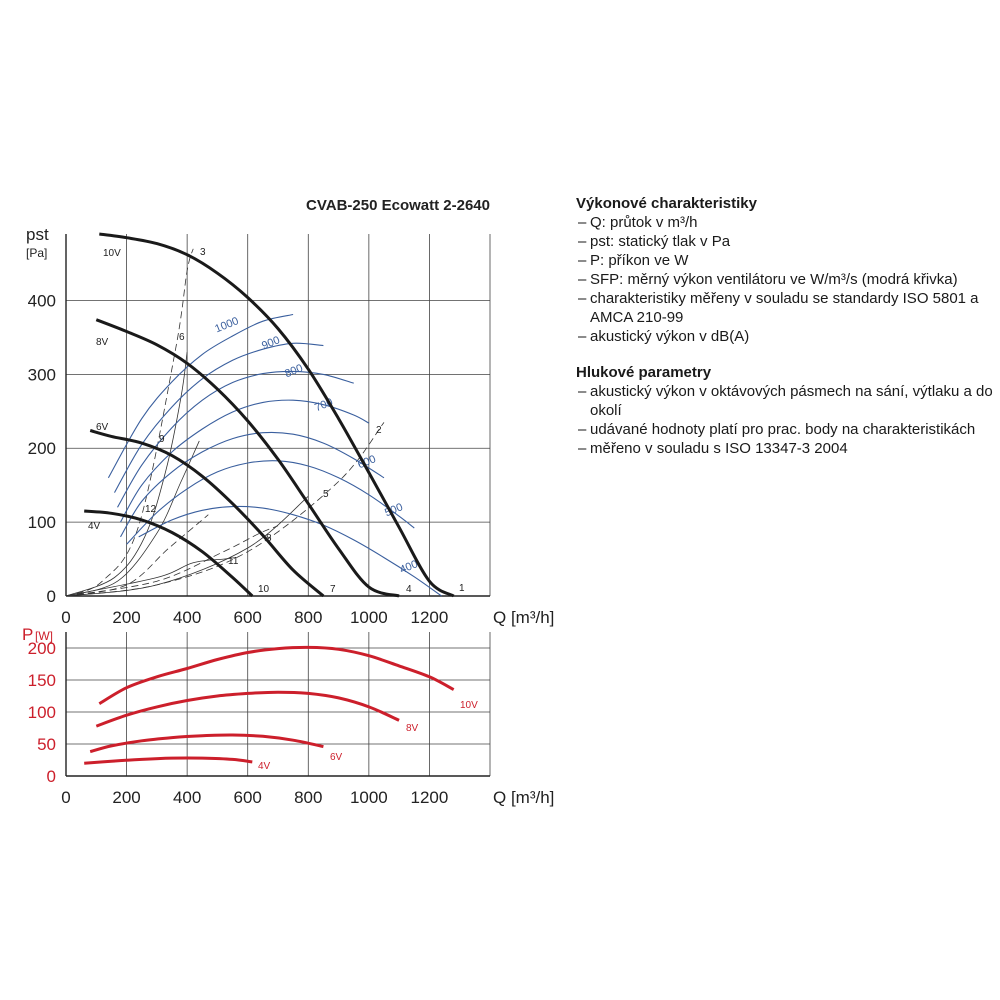 Image resolution: width=1000 pixels, height=1000 pixels. I want to click on operating-point-label: 7, so click(333, 589).